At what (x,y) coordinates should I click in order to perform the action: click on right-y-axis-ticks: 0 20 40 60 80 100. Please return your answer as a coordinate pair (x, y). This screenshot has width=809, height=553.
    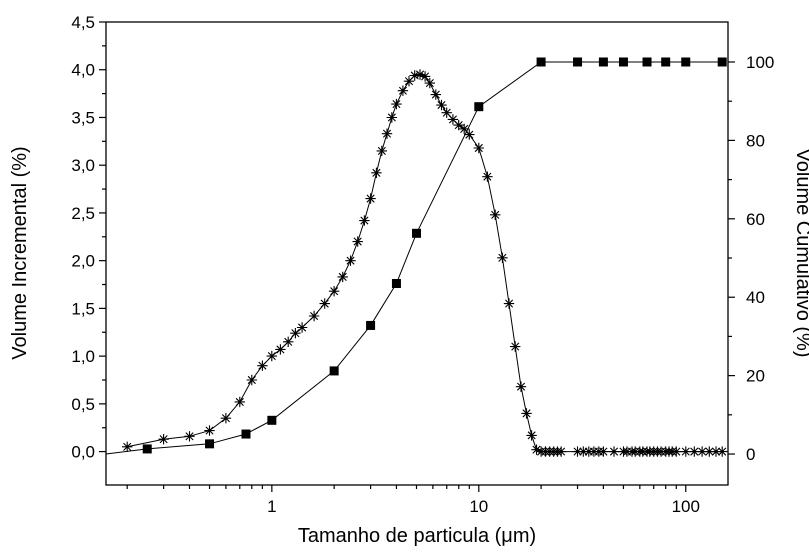
    Looking at the image, I should click on (751, 258).